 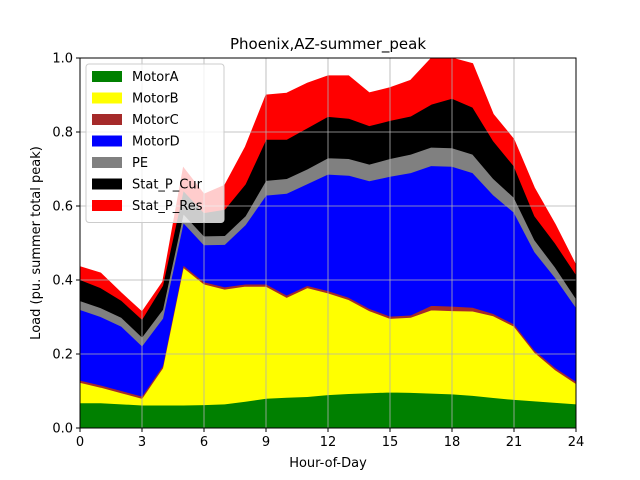 What do you see at coordinates (204, 442) in the screenshot?
I see `x-tick-label: 6` at bounding box center [204, 442].